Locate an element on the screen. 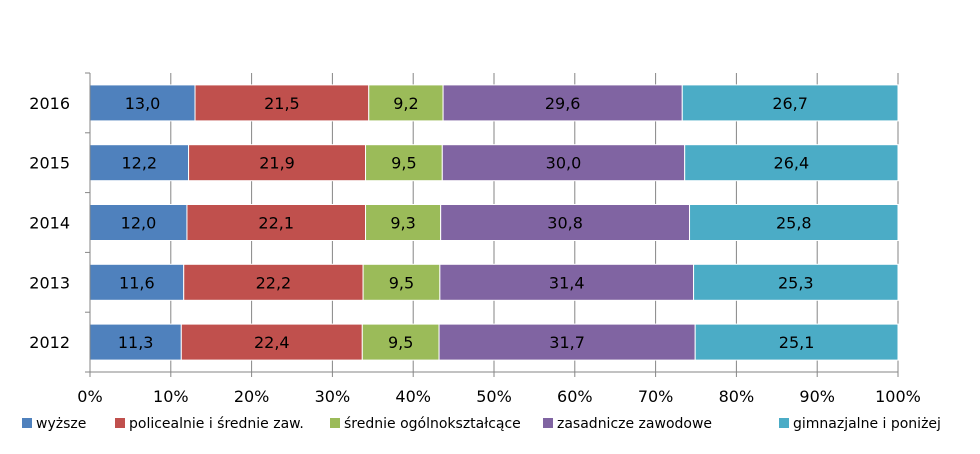 The width and height of the screenshot is (980, 454). data-label: 13,0 is located at coordinates (143, 103).